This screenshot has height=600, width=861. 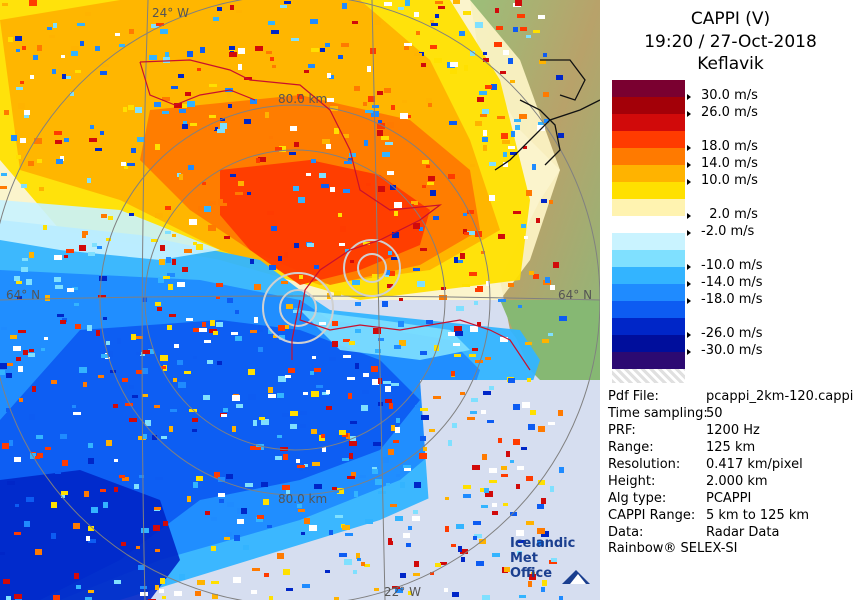 I want to click on legend-label: 14.0 m/s, so click(x=729, y=163).